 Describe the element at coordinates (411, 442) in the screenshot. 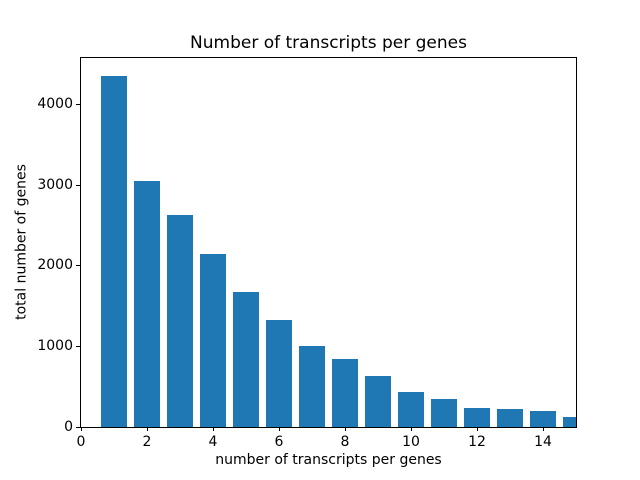

I see `x-tick-label: 10` at that location.